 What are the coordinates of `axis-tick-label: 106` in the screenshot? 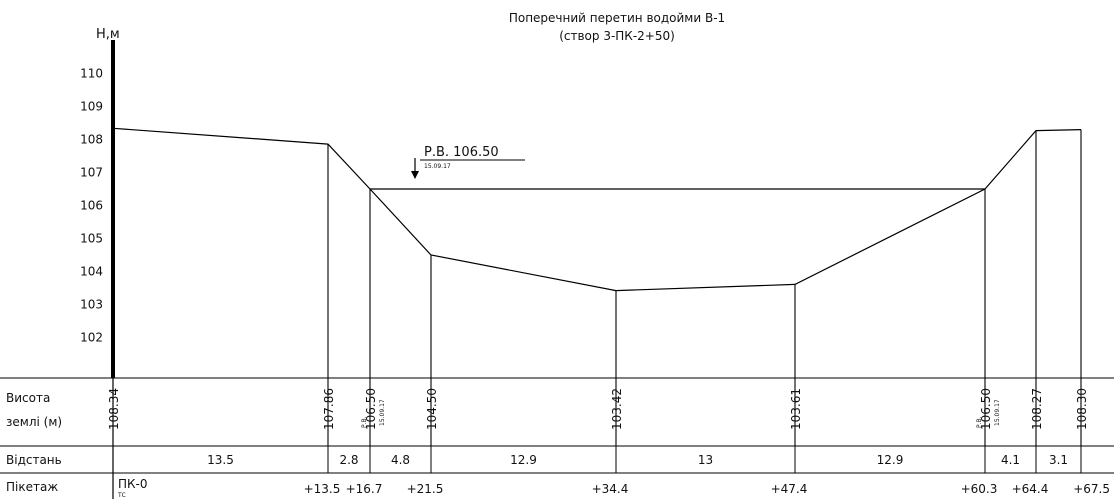 It's located at (91, 206).